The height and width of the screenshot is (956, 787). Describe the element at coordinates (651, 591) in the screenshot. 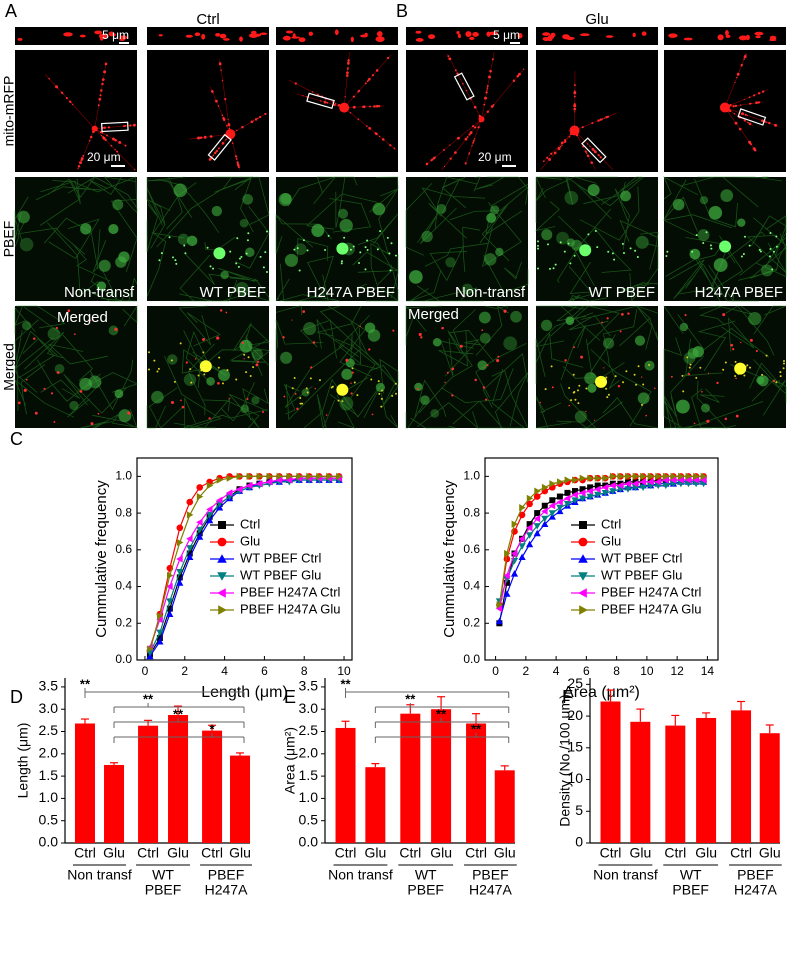

I see `legend-label: PBEF H247A Ctrl` at that location.